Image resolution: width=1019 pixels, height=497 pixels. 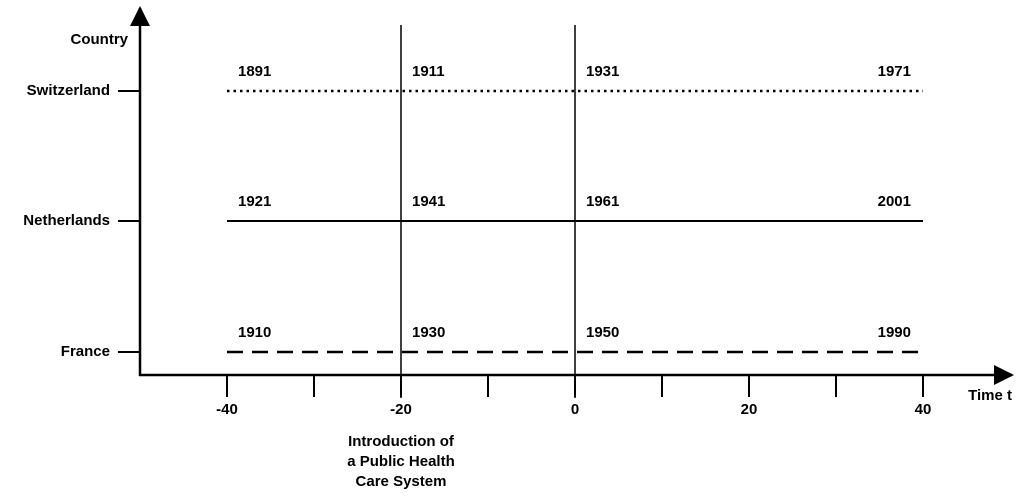 I want to click on marker-label: Care System, so click(x=401, y=481).